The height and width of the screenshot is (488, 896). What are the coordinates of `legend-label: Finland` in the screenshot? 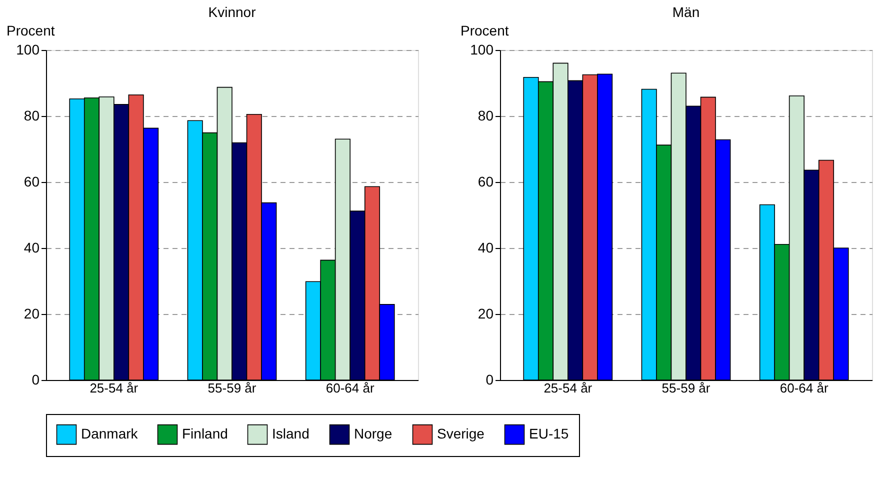 It's located at (205, 434).